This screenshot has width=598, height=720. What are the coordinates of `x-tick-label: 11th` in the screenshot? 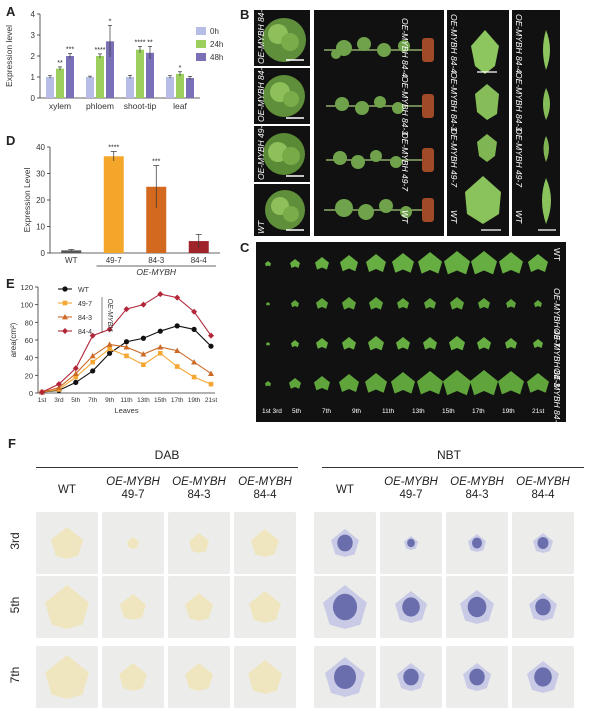 It's located at (126, 400).